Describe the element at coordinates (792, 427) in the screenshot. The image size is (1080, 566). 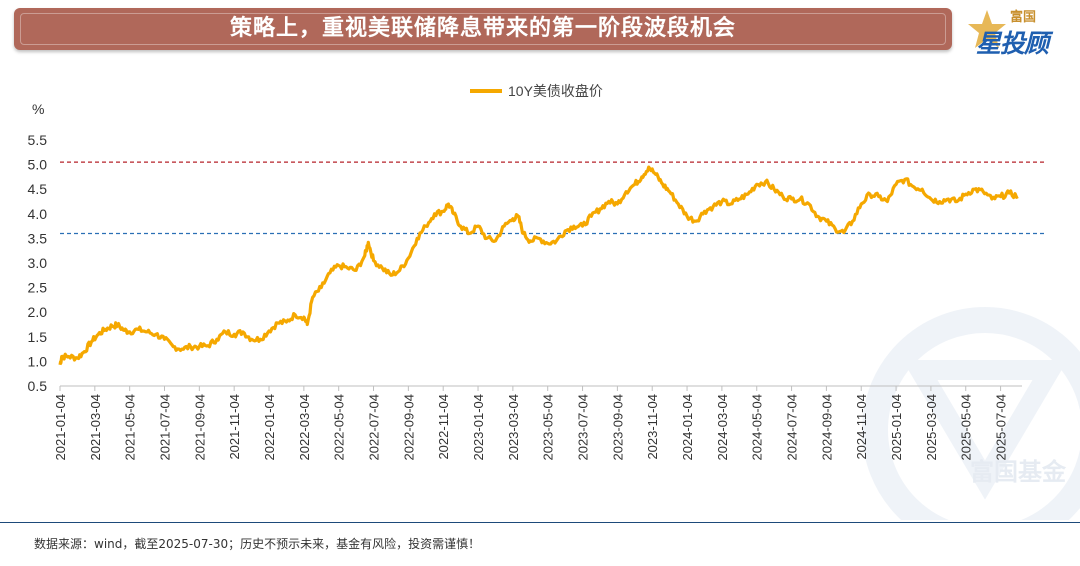
I see `x-tick-label: 2024-07-04` at that location.